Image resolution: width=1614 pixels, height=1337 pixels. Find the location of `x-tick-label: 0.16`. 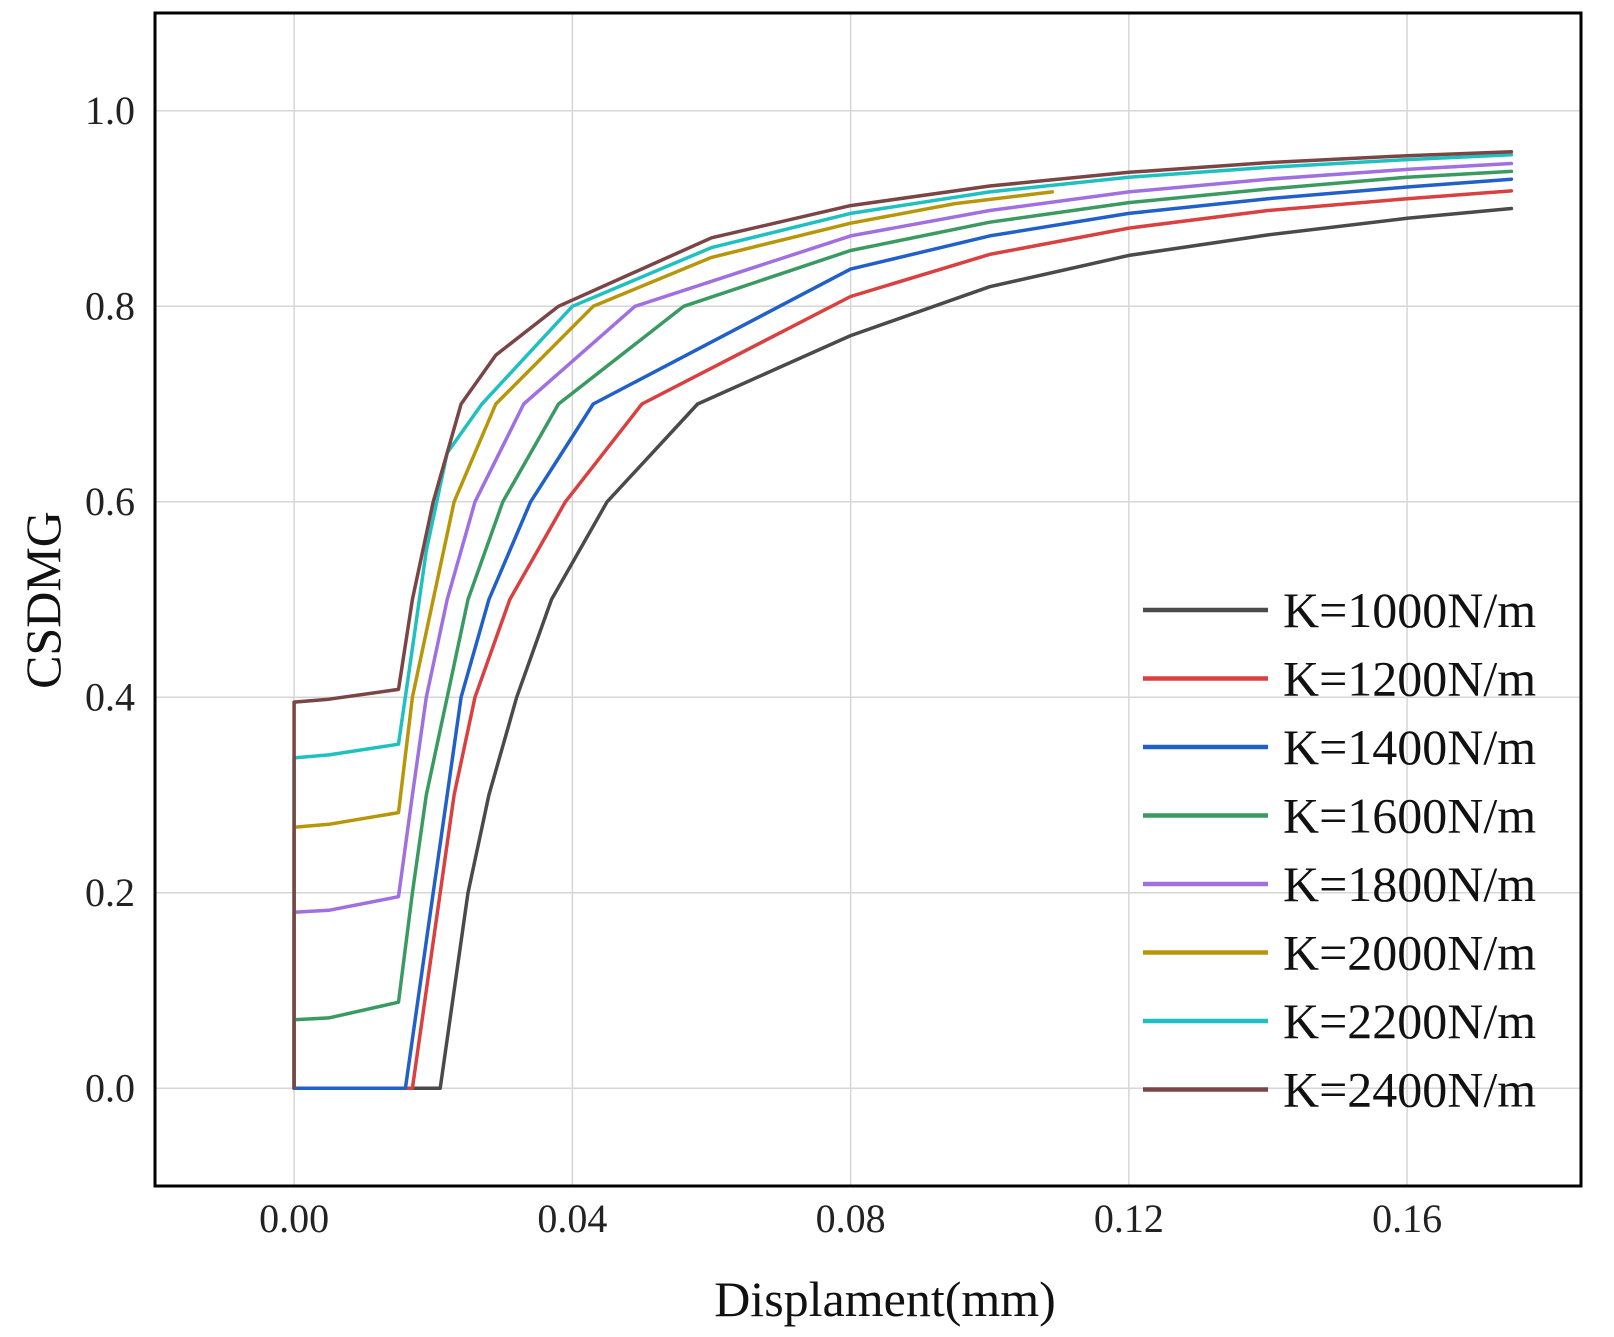

x-tick-label: 0.16 is located at coordinates (1407, 1218).